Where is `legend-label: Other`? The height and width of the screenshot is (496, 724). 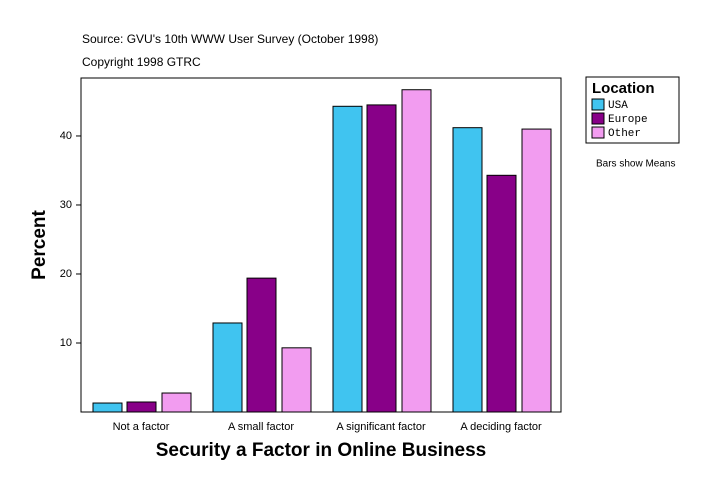
legend-label: Other is located at coordinates (624, 134).